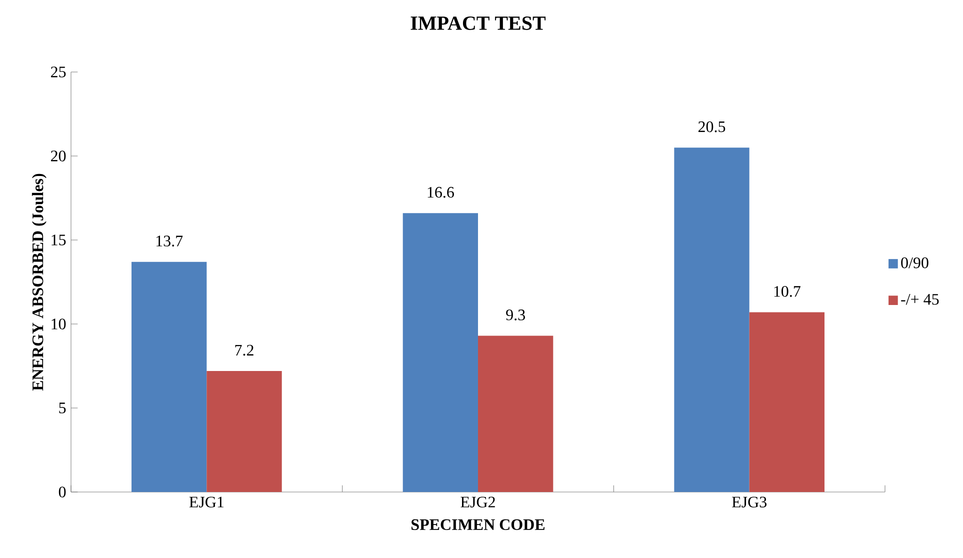 This screenshot has width=963, height=558. What do you see at coordinates (478, 524) in the screenshot?
I see `x-axis-title: SPECIMEN CODE` at bounding box center [478, 524].